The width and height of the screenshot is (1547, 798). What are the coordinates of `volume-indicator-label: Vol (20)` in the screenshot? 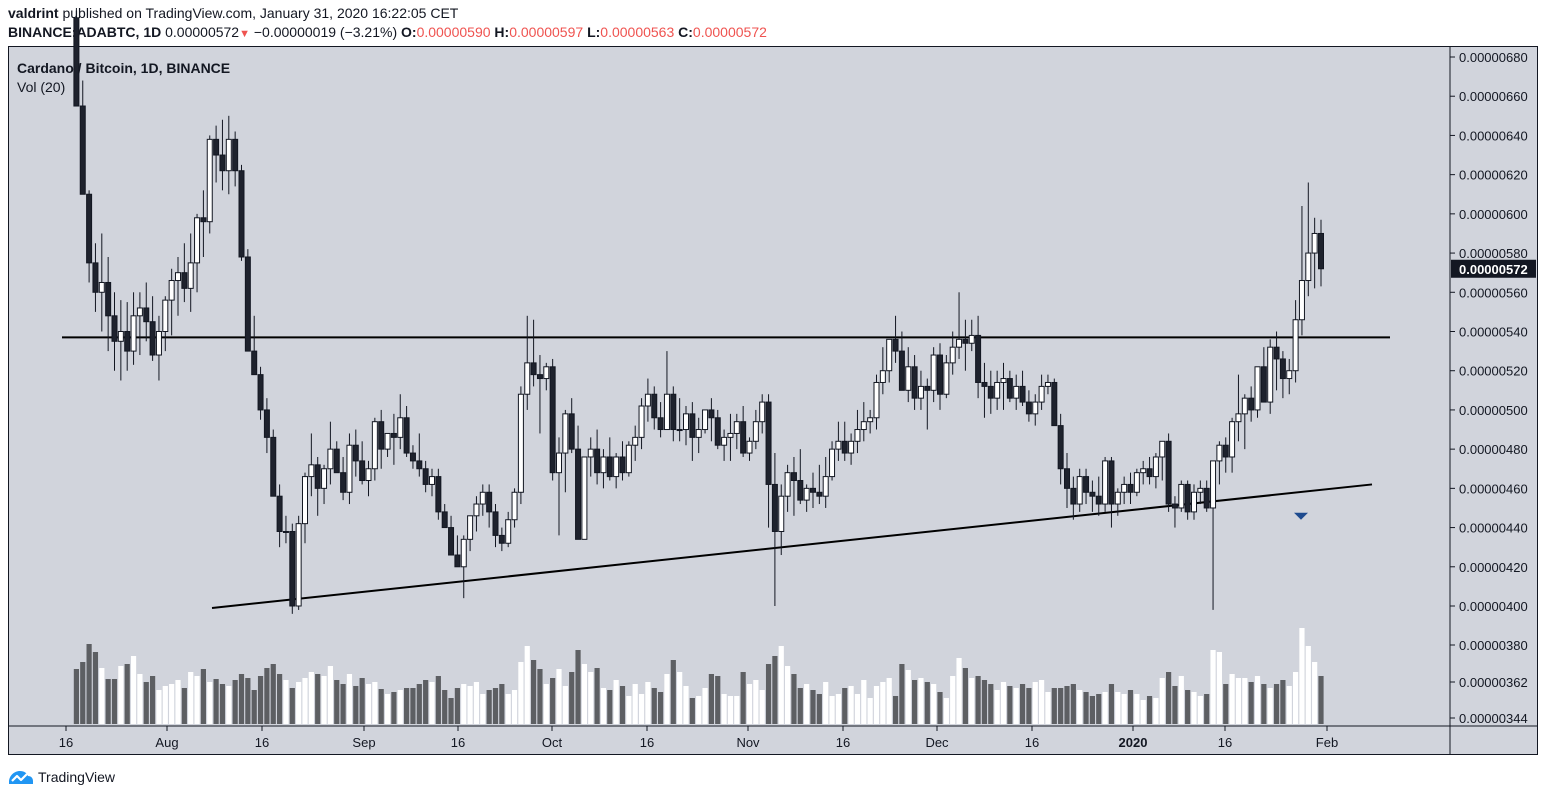 It's located at (41, 87).